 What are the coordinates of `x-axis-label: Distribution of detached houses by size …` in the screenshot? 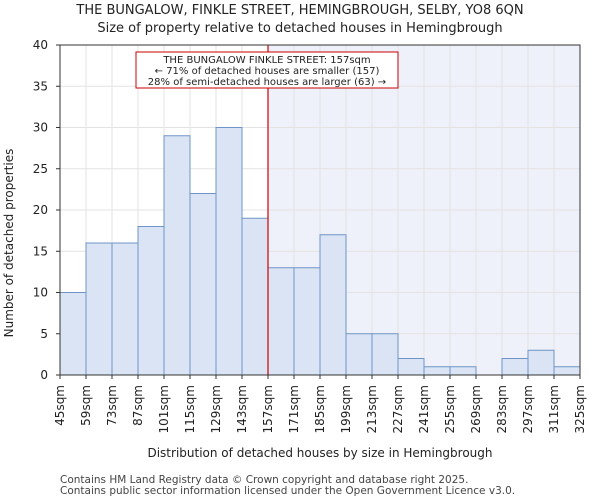 It's located at (319, 453).